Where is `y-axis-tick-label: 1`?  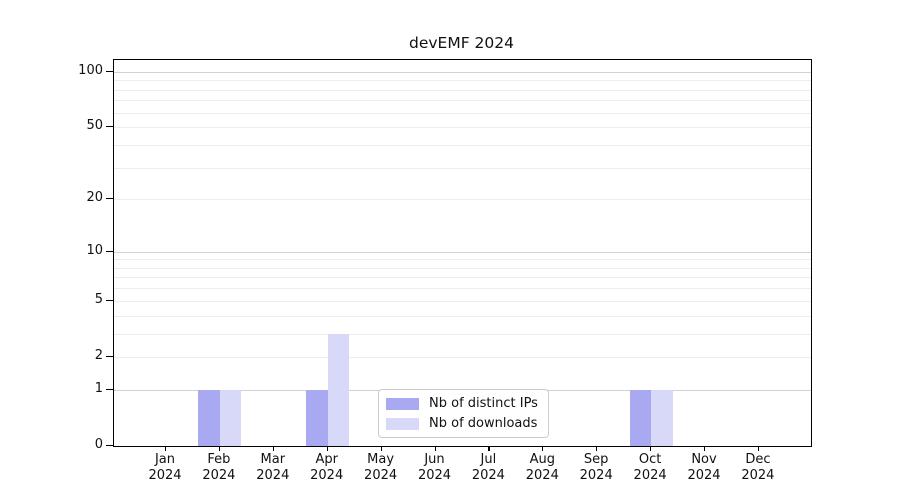
y-axis-tick-label: 1 is located at coordinates (98, 388).